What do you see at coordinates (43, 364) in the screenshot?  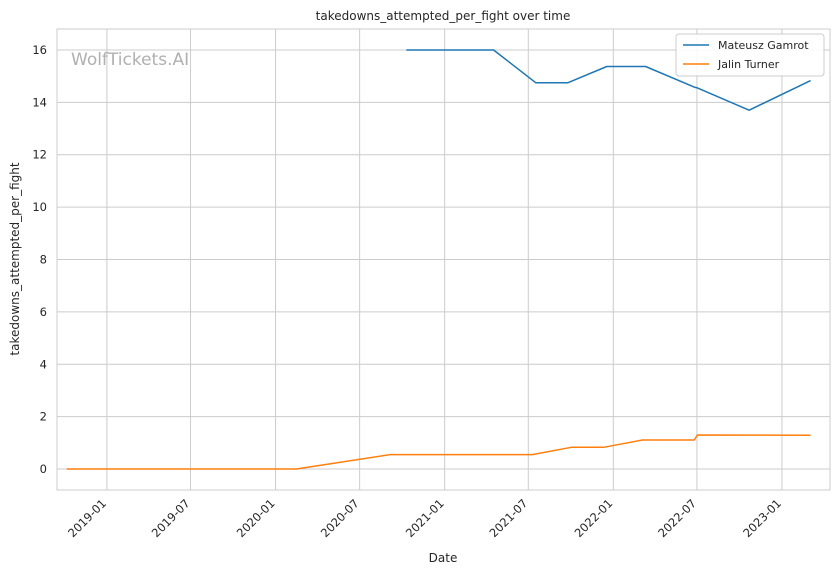 I see `y-tick-label: 4` at bounding box center [43, 364].